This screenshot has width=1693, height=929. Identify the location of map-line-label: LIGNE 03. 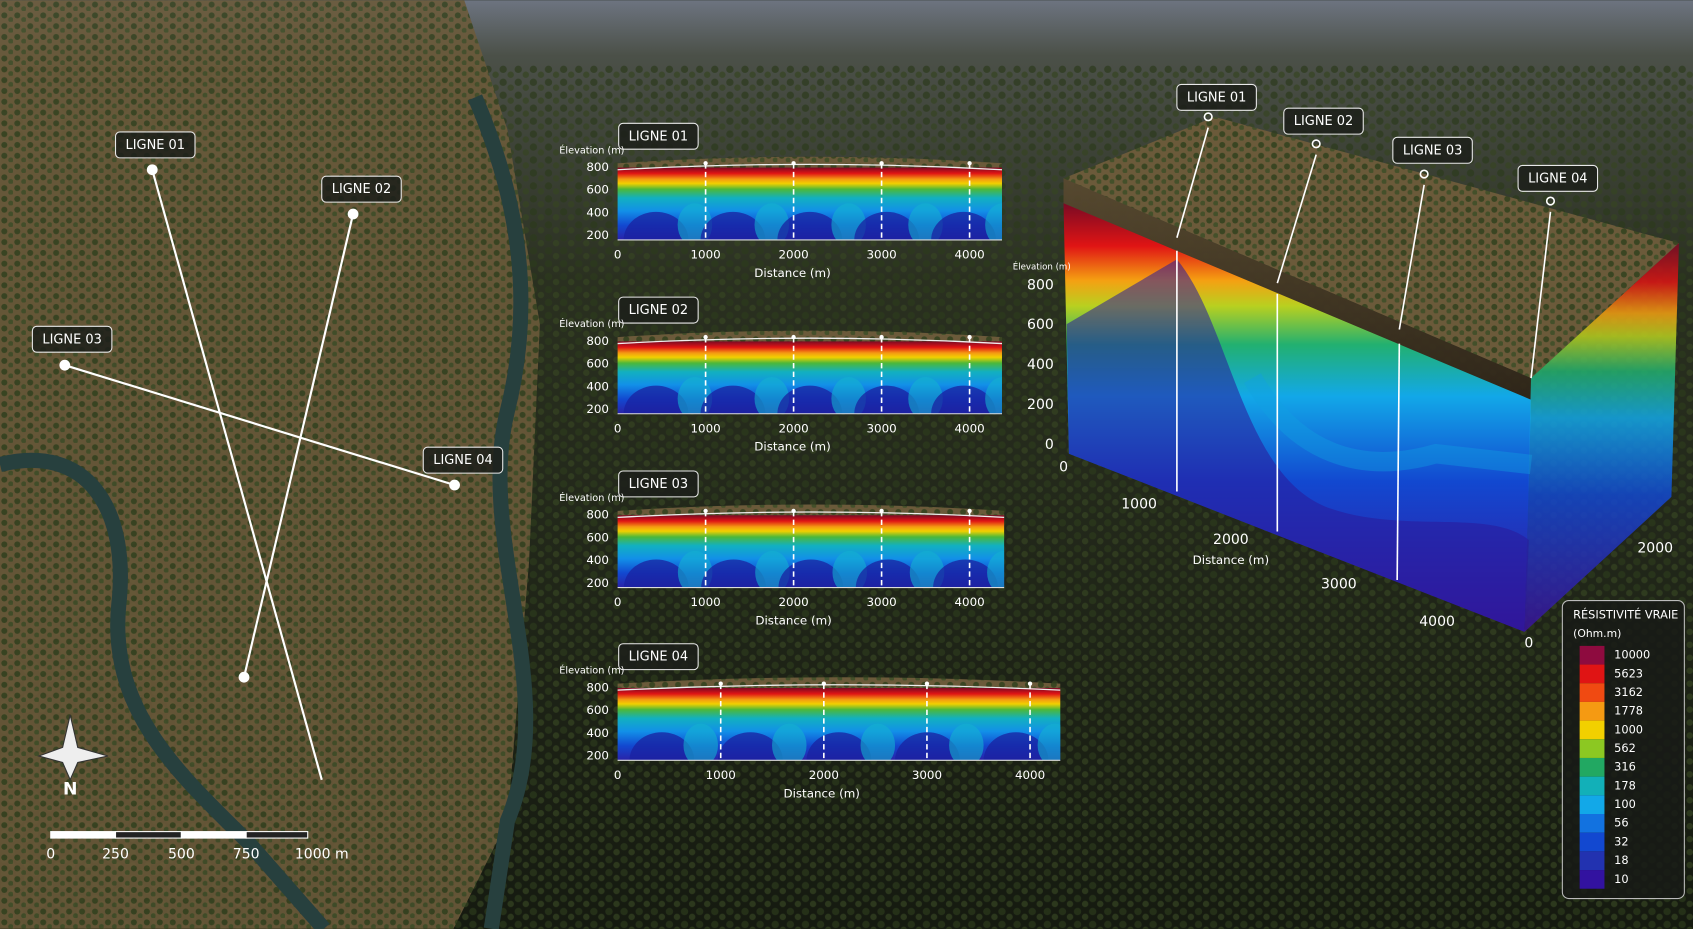
(71, 339).